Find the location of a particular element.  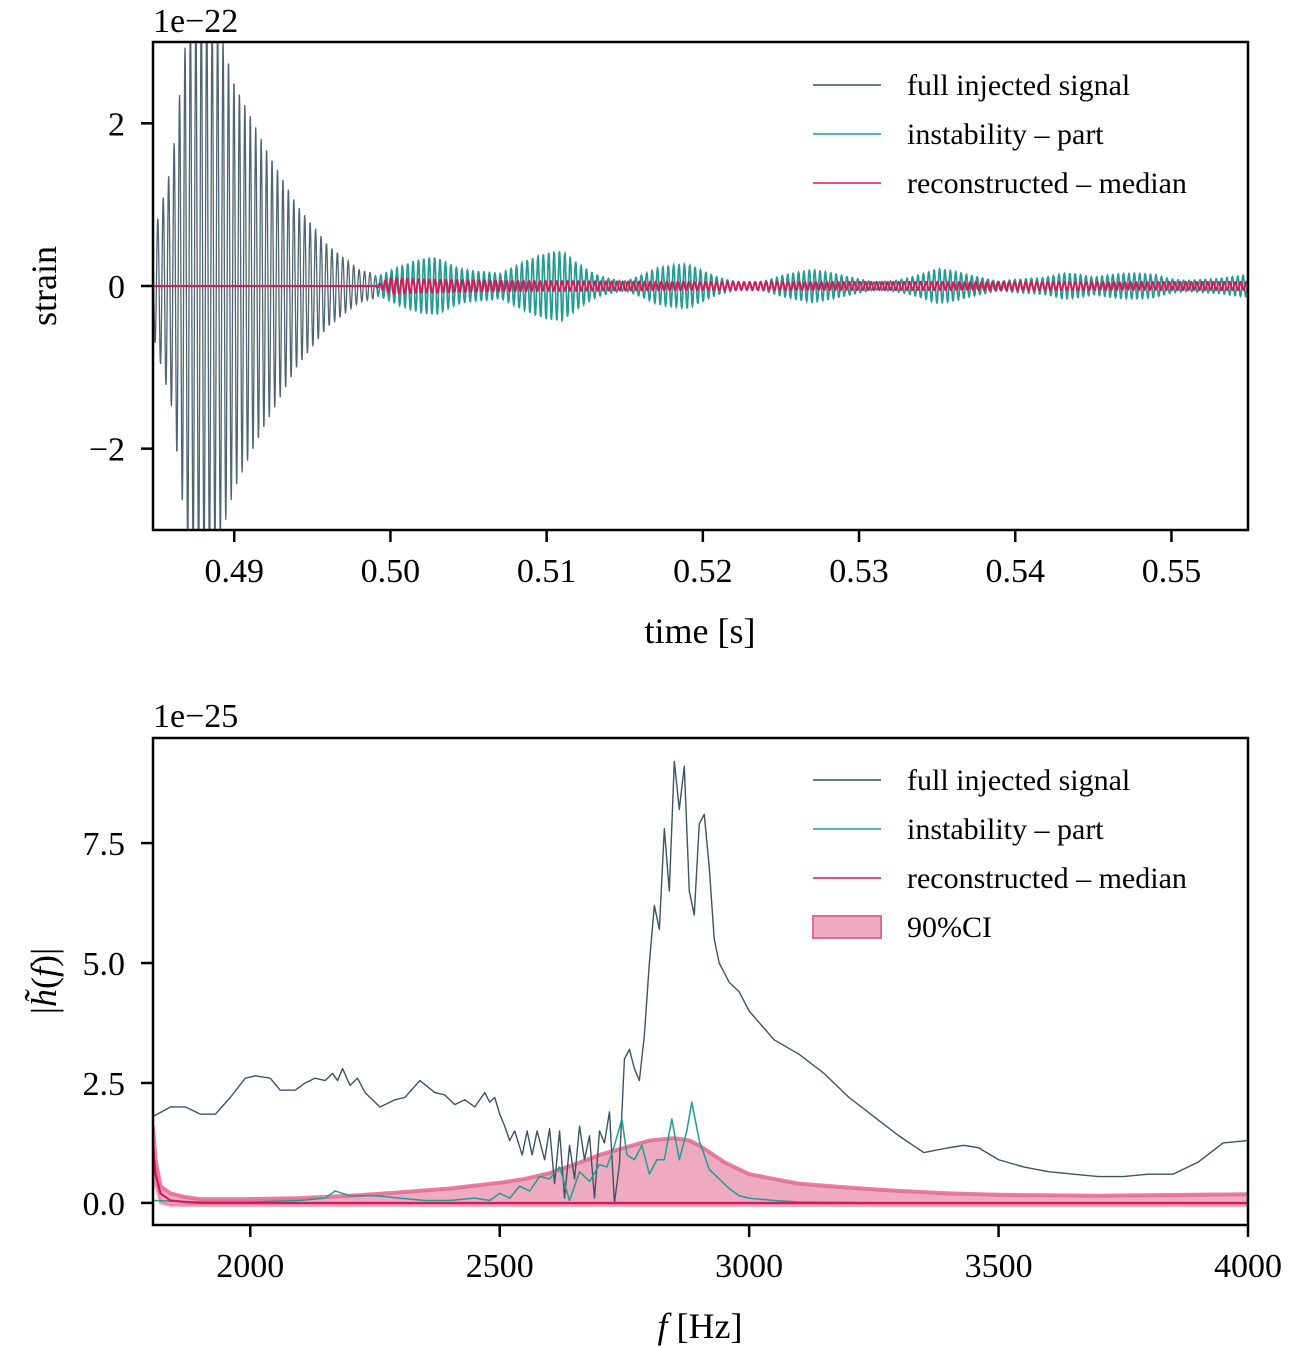

x-tick-label: 0.53 is located at coordinates (859, 571).